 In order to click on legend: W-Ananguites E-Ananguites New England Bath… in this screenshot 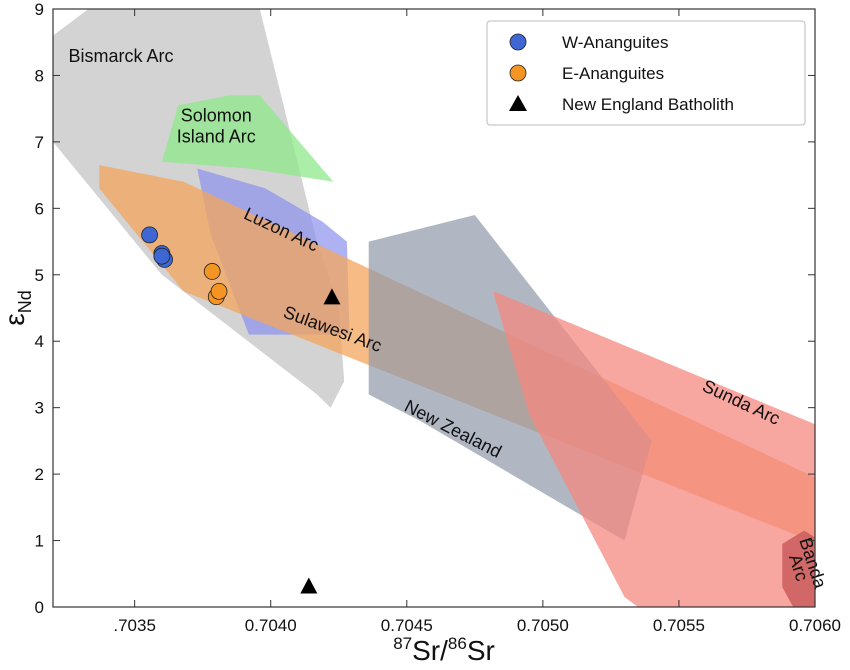, I will do `click(646, 73)`.